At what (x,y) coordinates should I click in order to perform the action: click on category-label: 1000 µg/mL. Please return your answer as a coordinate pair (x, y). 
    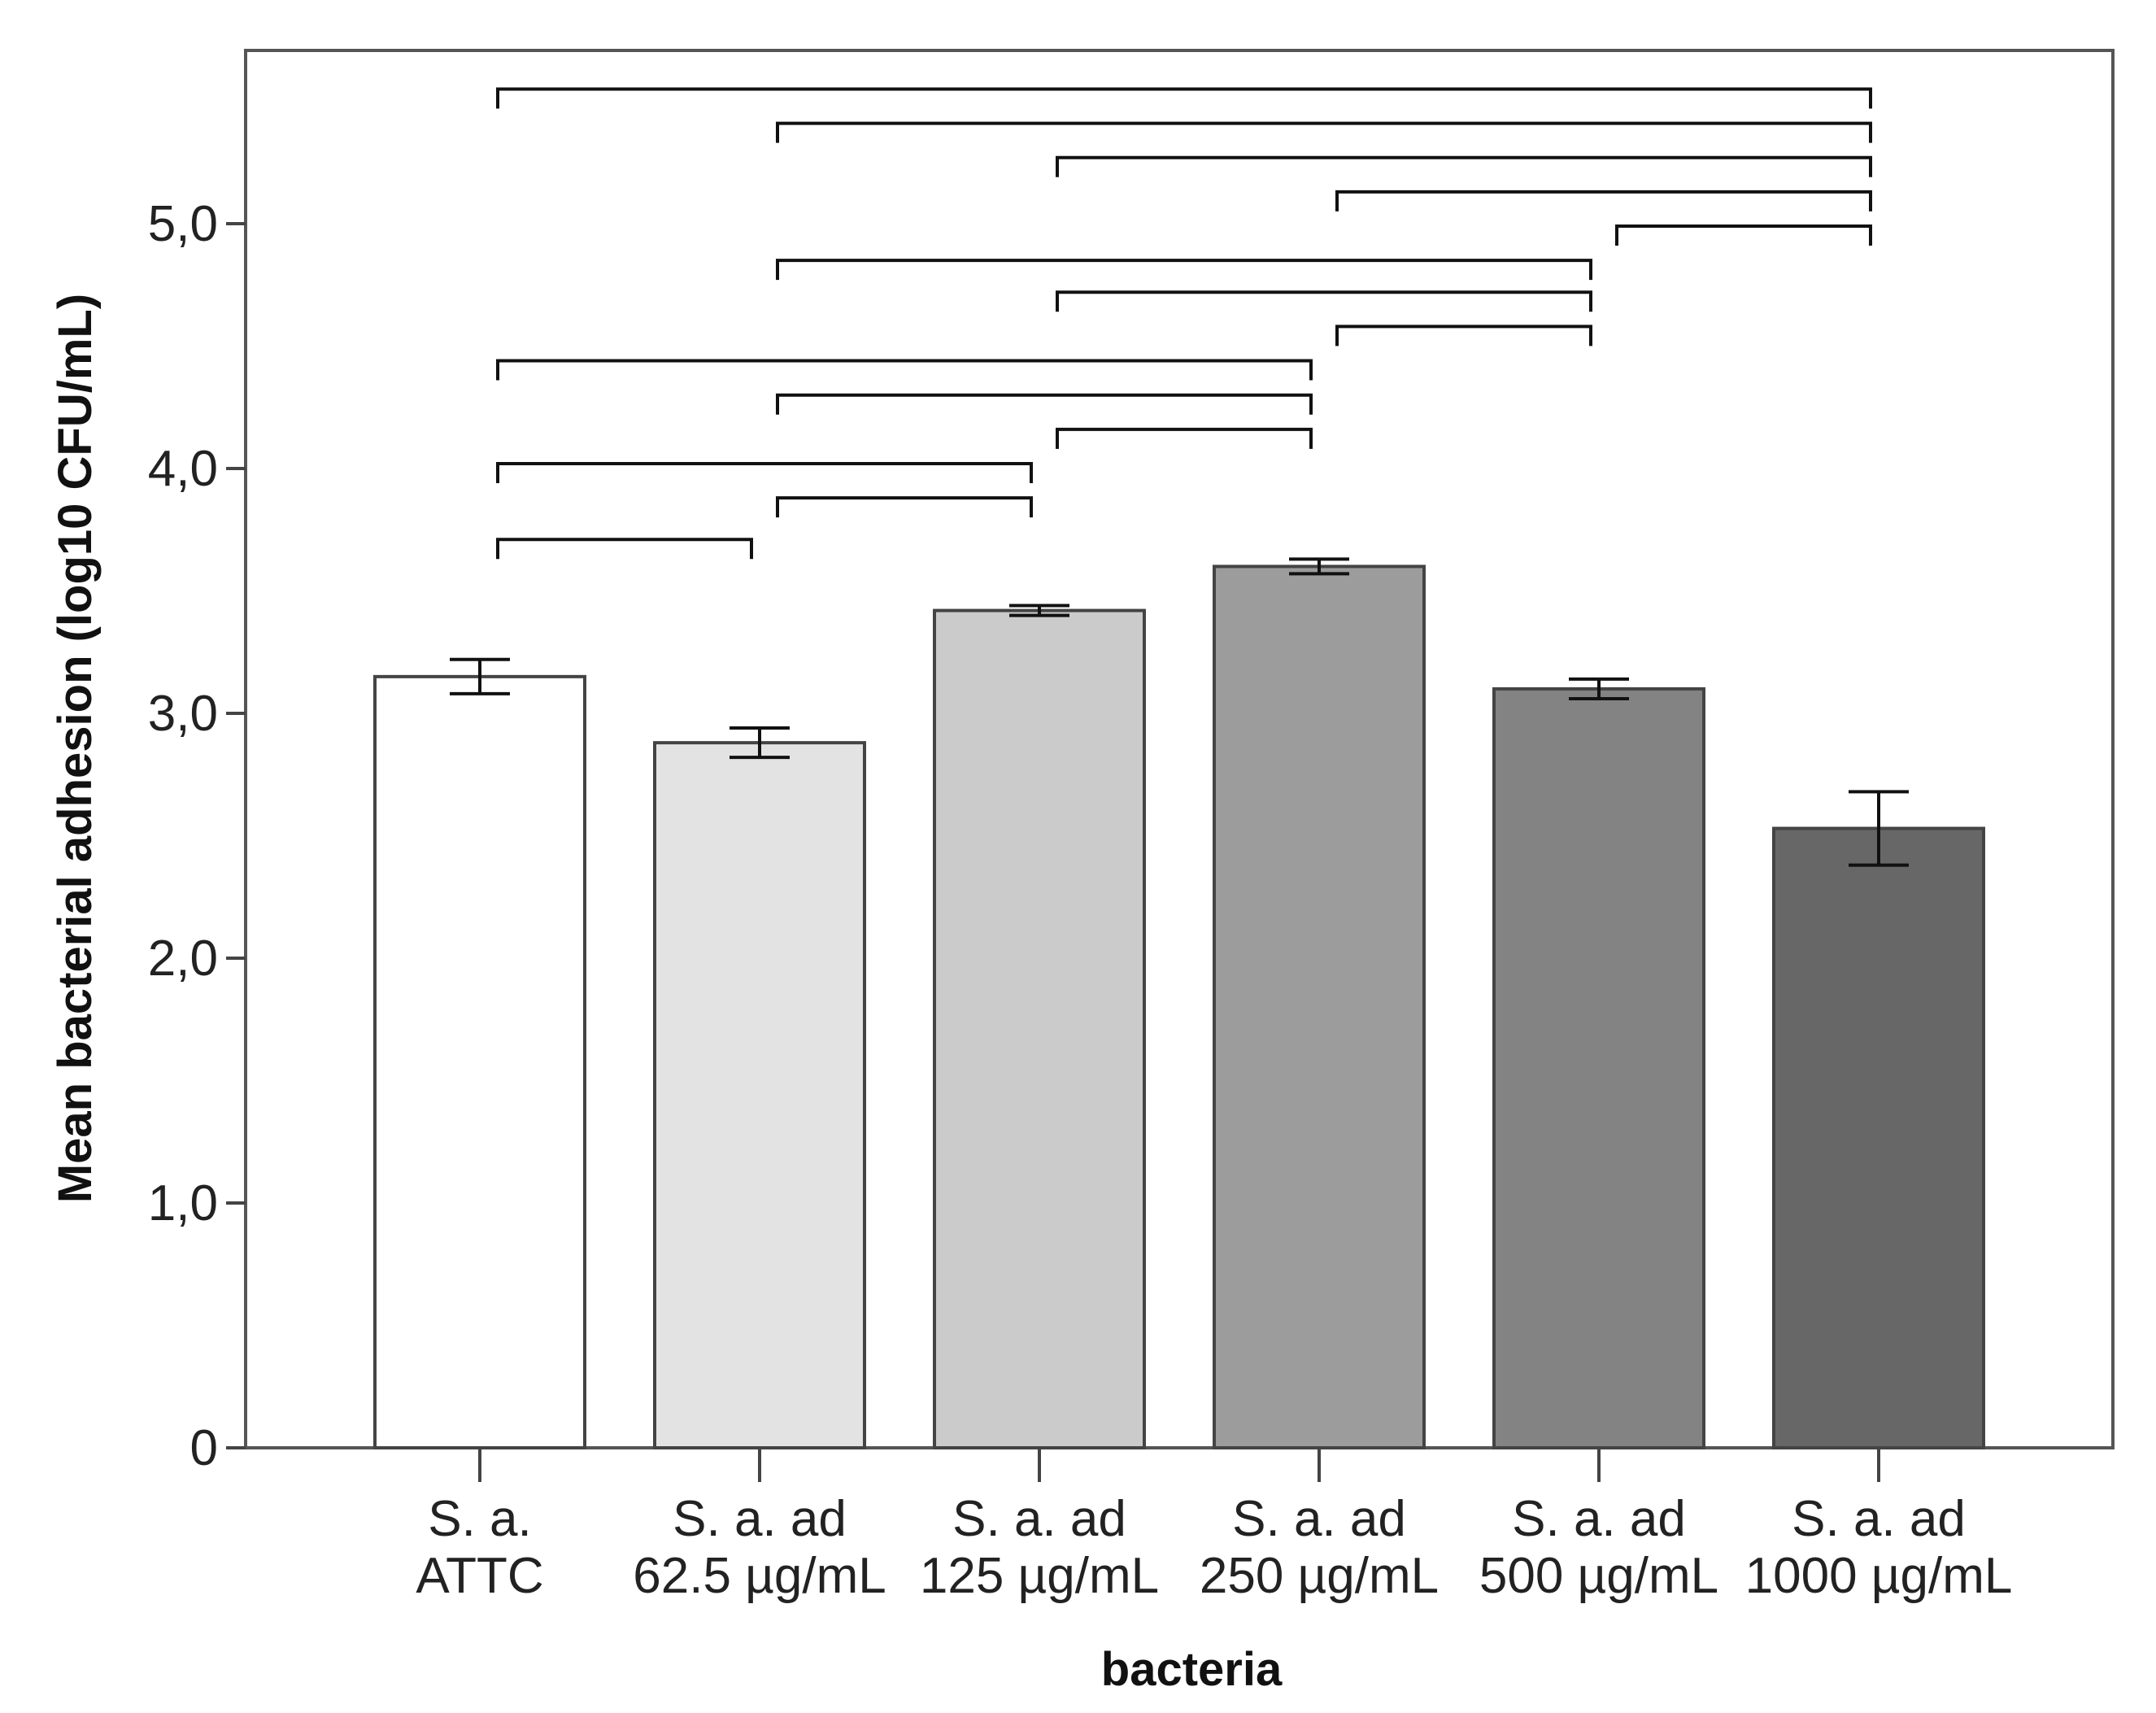
    Looking at the image, I should click on (1879, 1576).